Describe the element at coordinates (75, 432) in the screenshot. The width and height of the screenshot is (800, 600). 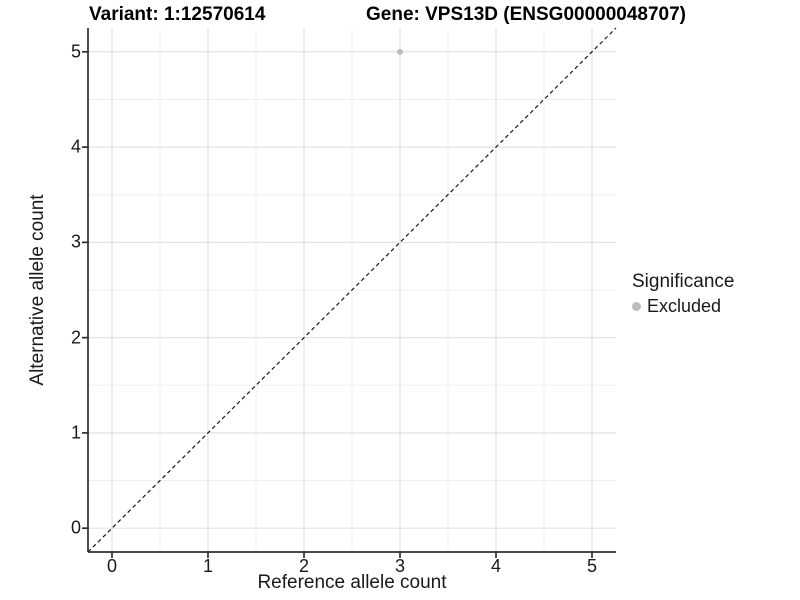
I see `y-tick-label: 1` at that location.